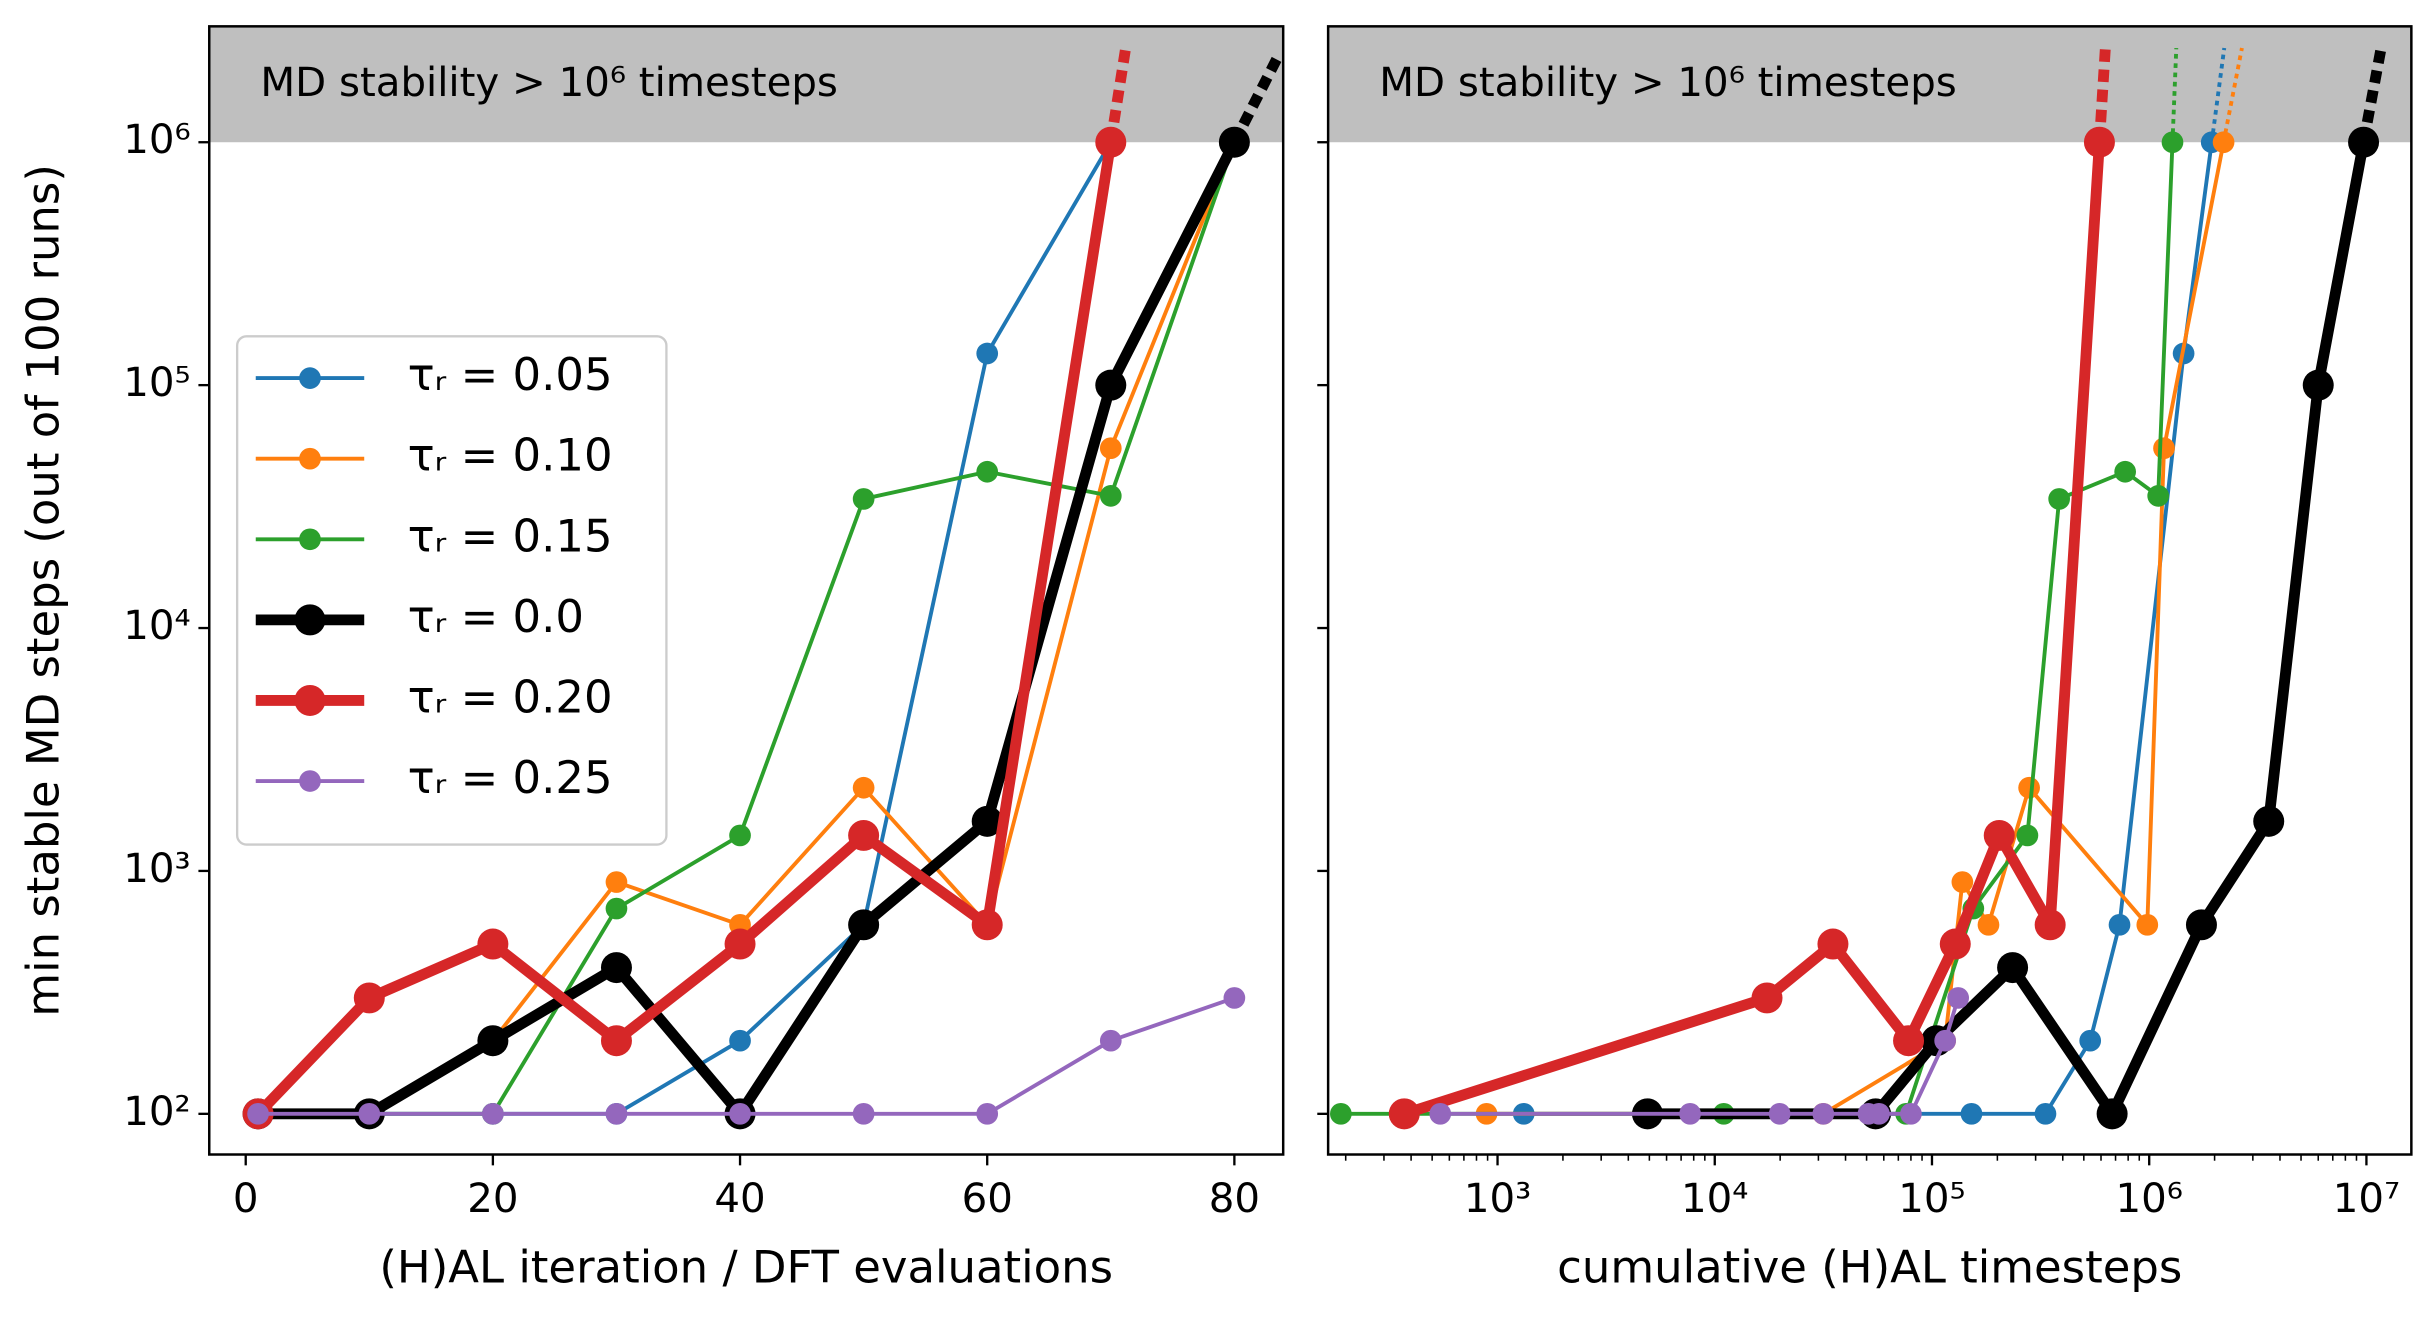 The width and height of the screenshot is (2430, 1318). Describe the element at coordinates (1931, 1198) in the screenshot. I see `x-tick-label: 10⁵` at that location.